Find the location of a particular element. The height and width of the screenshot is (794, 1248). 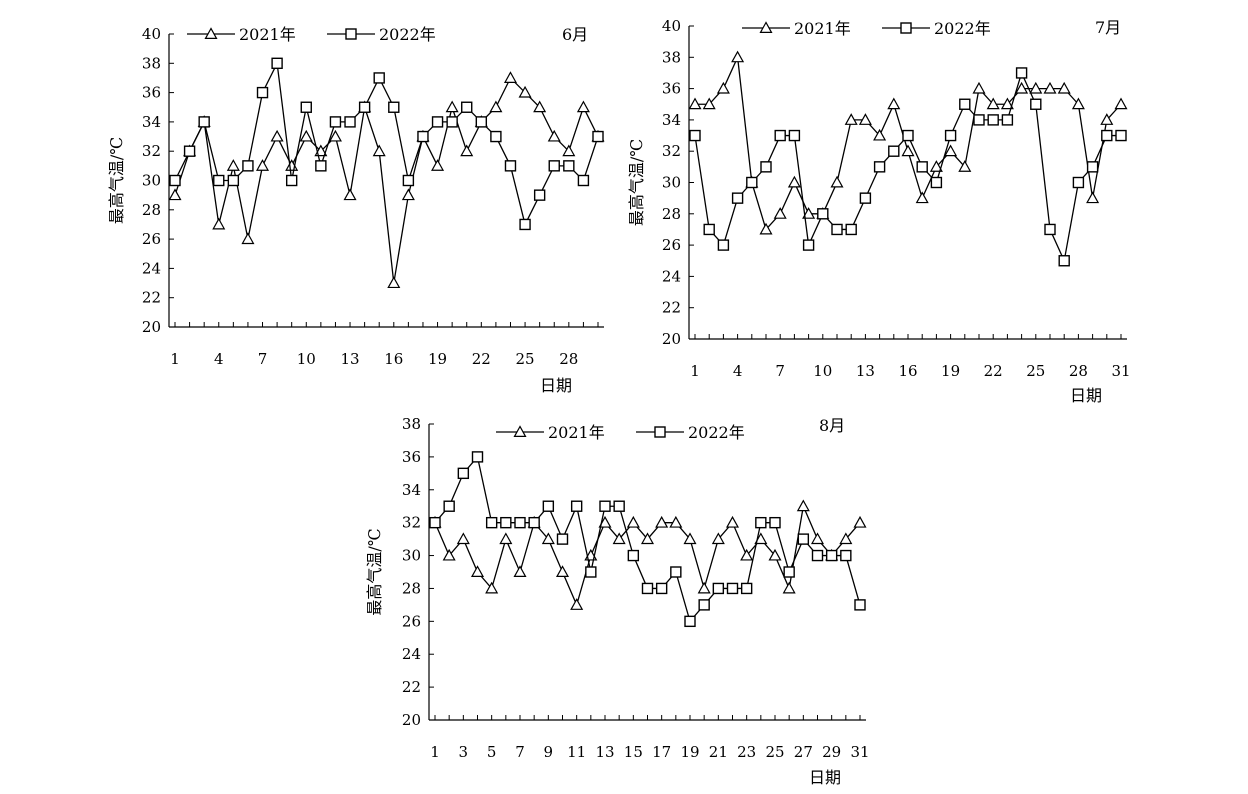

chart-title: 8月 is located at coordinates (832, 425).